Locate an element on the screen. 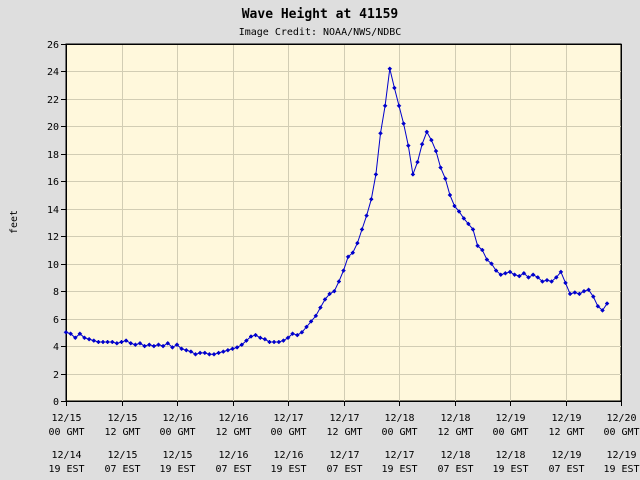 Image resolution: width=640 pixels, height=480 pixels. x-tick-label-gmt-date: 12/15 is located at coordinates (122, 418).